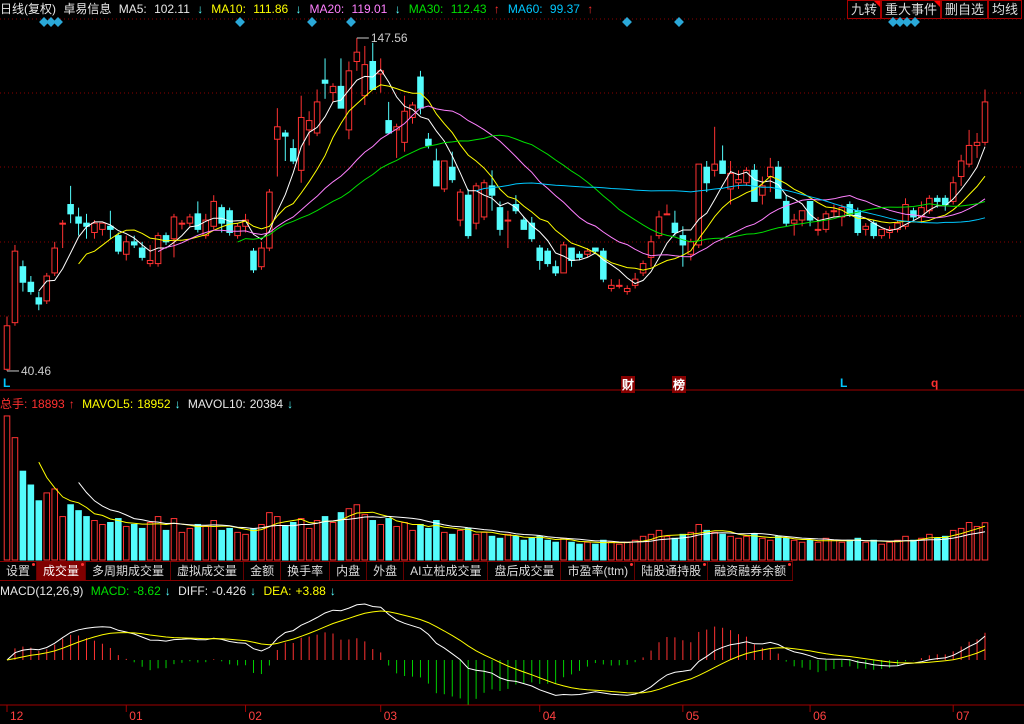 This screenshot has width=1024, height=724. Describe the element at coordinates (525, 571) in the screenshot. I see `tab-9: 盘后成交量` at that location.